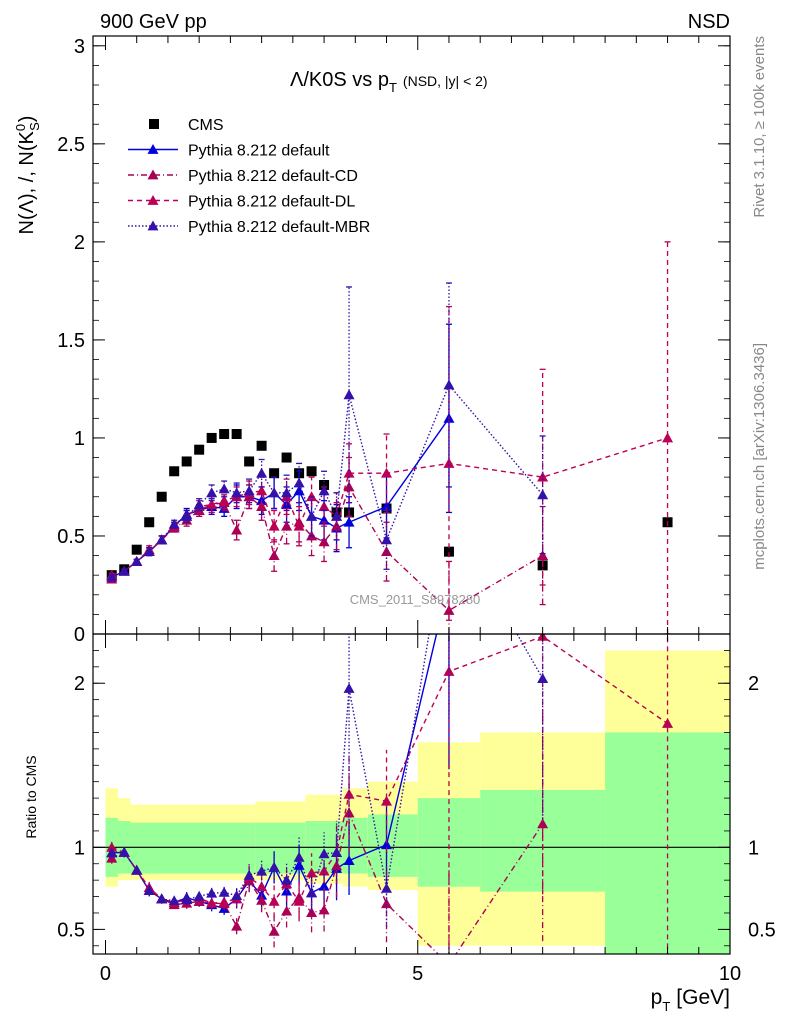 Image resolution: width=786 pixels, height=1024 pixels. I want to click on ratio-line, so click(327, 768).